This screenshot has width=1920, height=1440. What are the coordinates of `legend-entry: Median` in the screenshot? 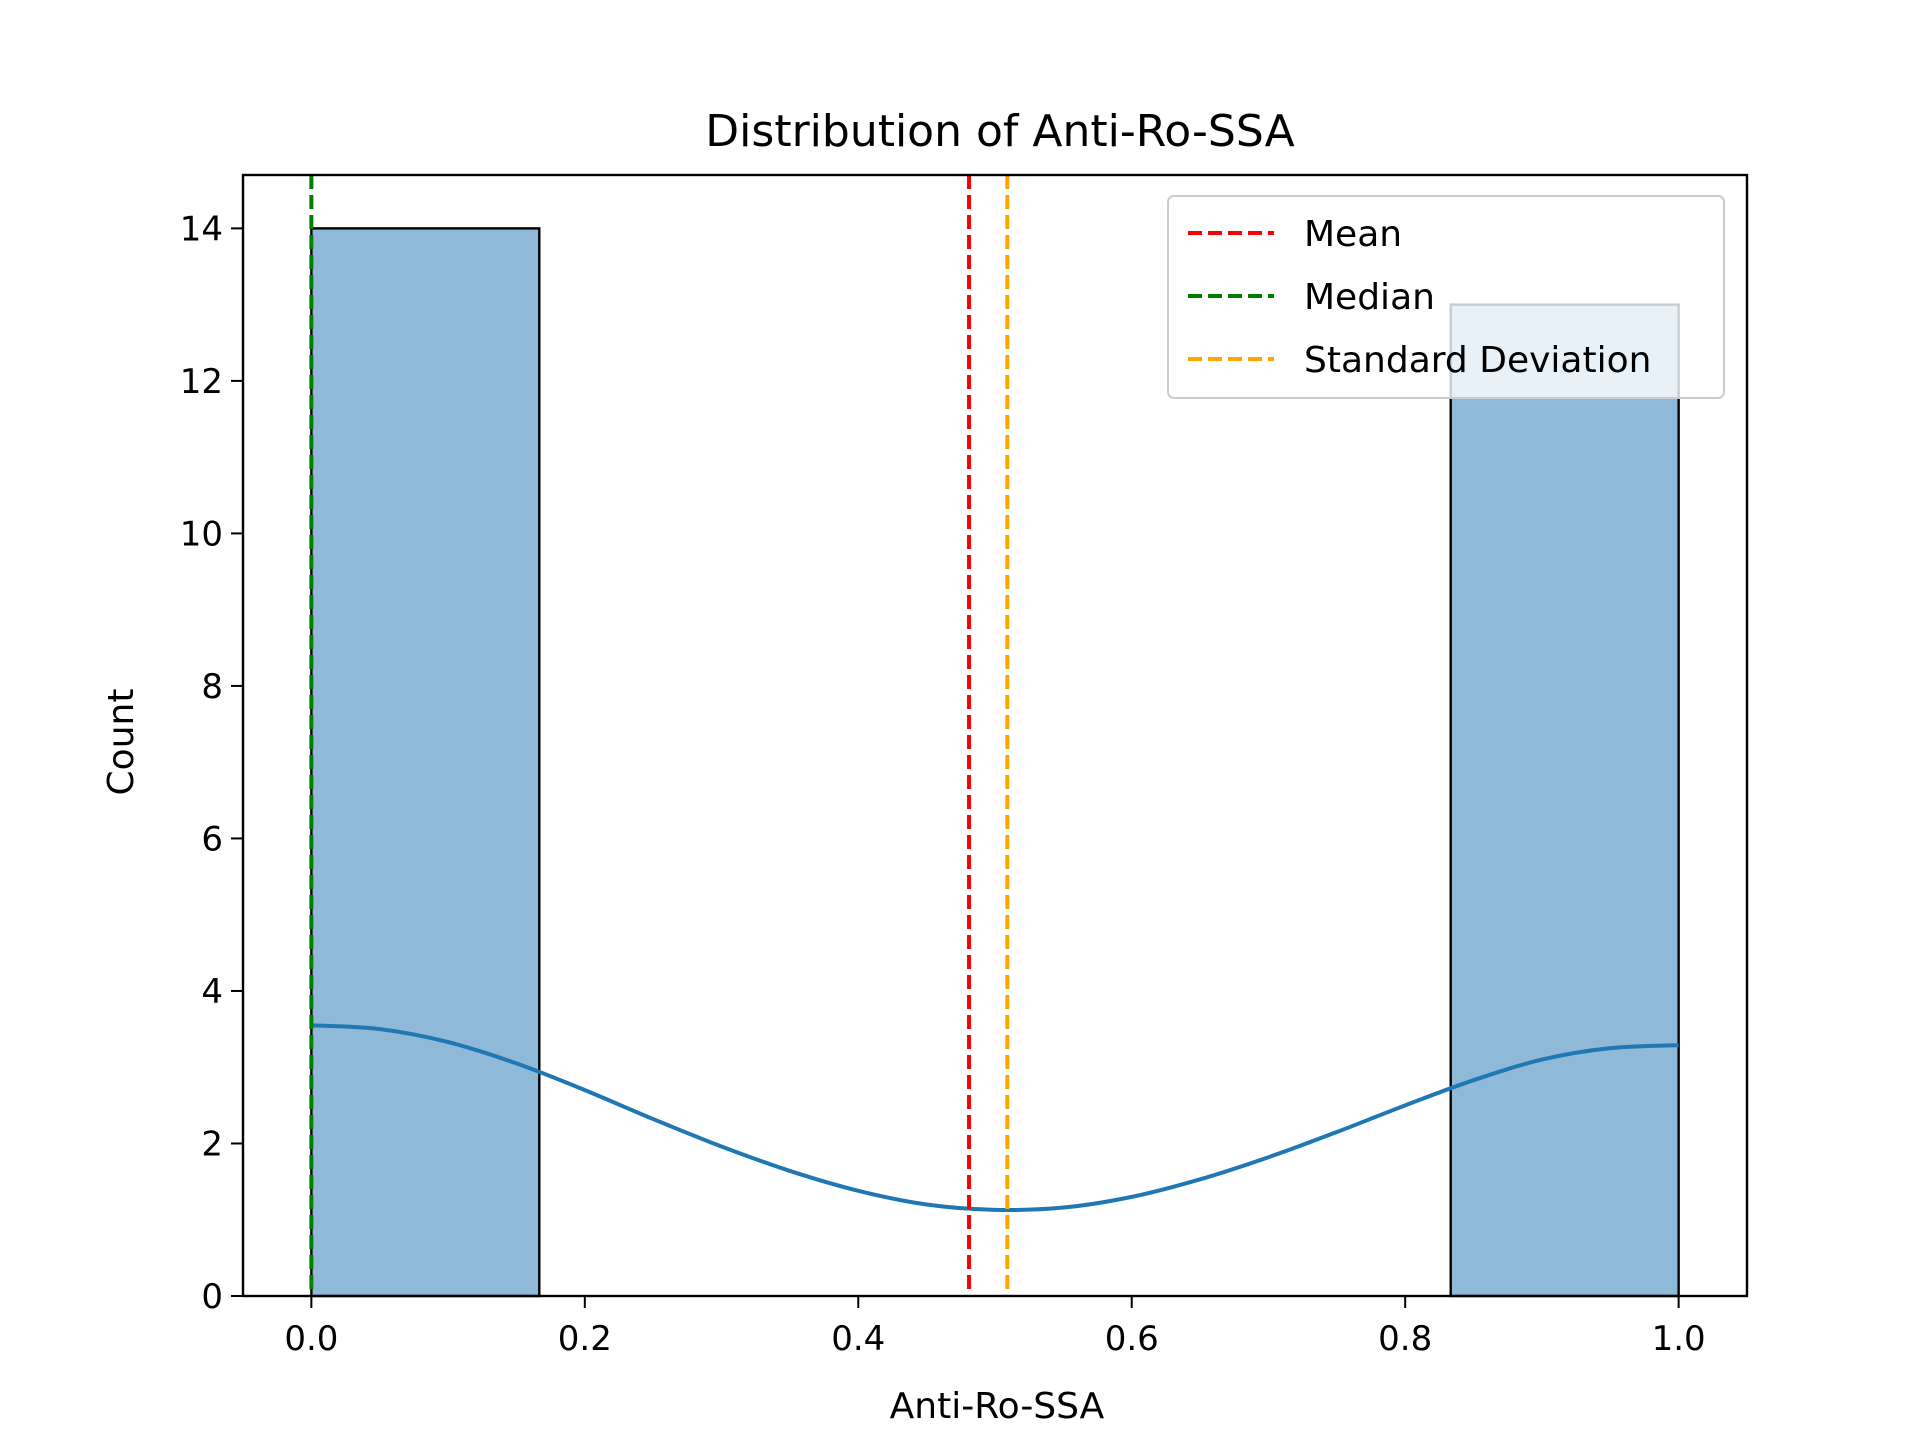 It's located at (1311, 297).